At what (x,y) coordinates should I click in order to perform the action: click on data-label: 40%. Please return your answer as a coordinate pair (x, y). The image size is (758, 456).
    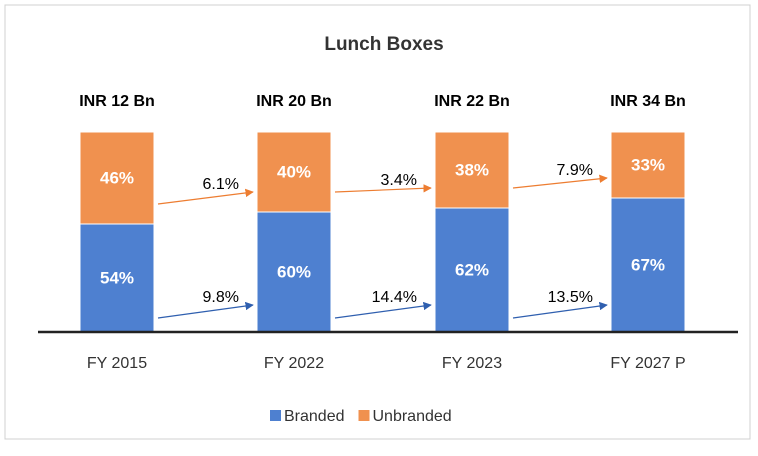
    Looking at the image, I should click on (294, 171).